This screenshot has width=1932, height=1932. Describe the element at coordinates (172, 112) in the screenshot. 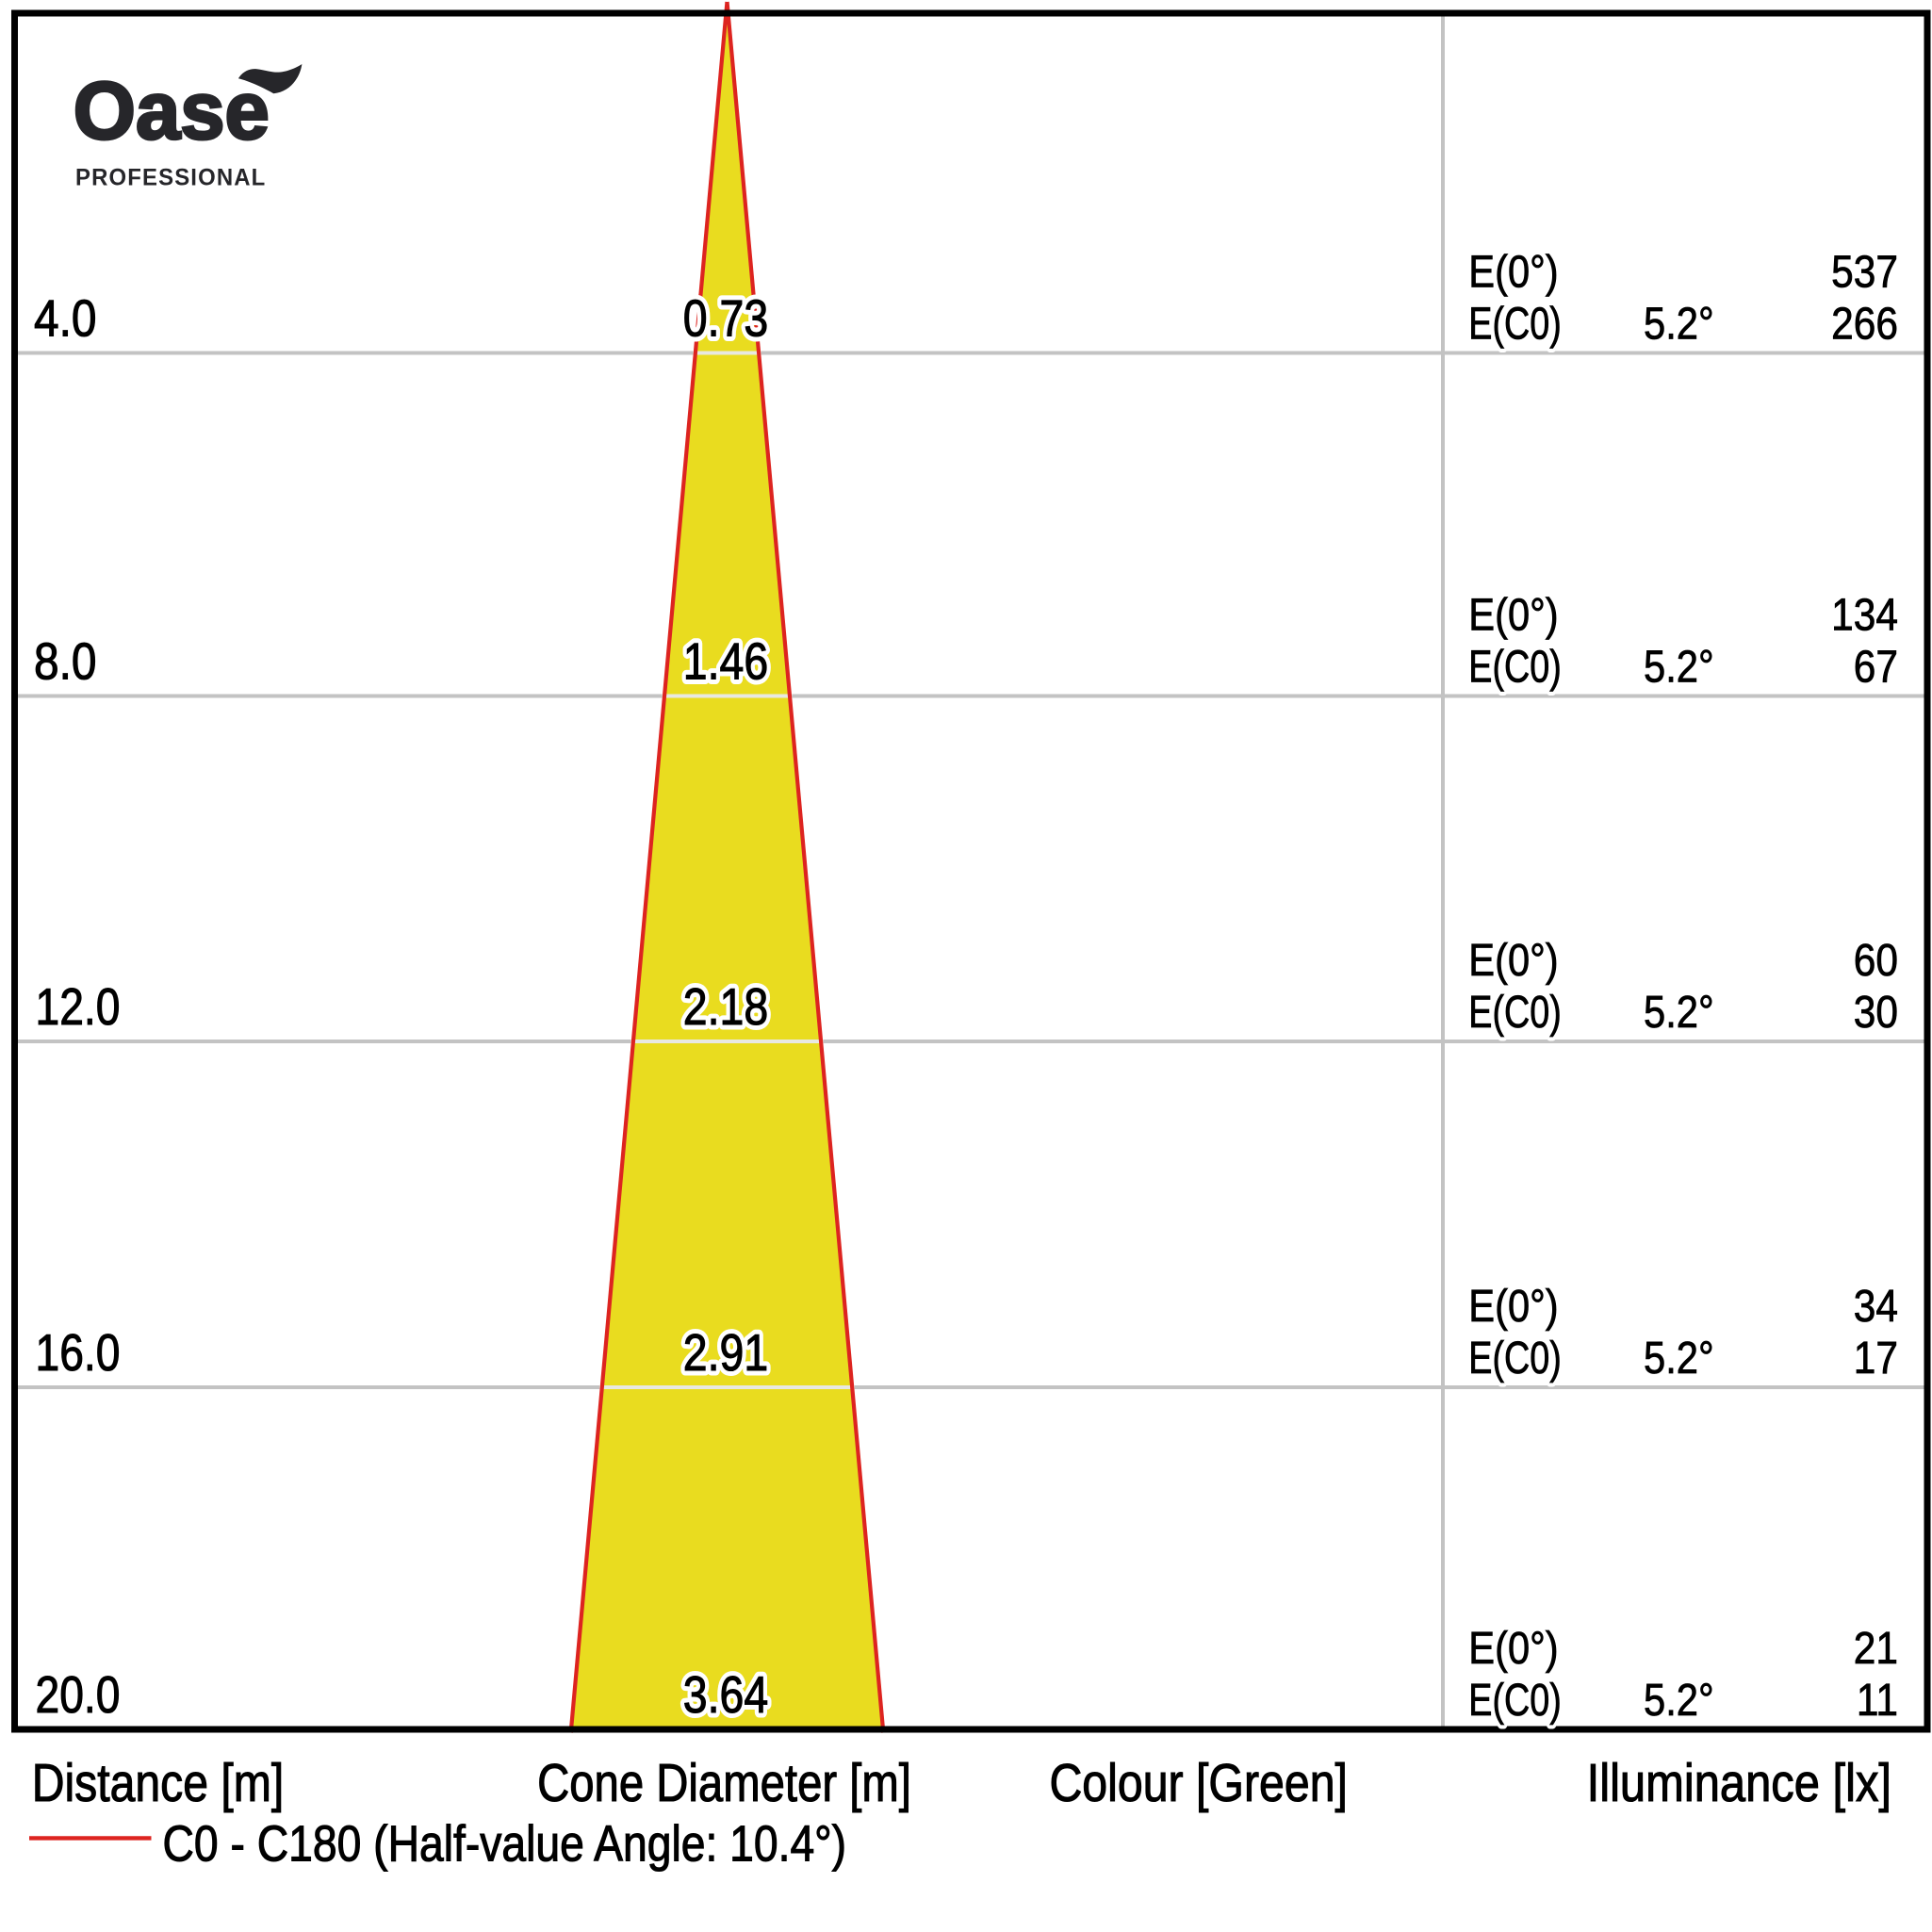

I see `svg-text: Oase` at that location.